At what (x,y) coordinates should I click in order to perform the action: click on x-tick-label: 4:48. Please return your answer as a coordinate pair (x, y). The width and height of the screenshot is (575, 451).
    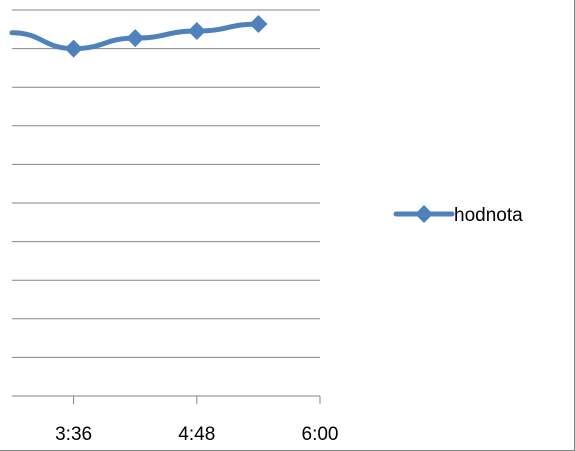
    Looking at the image, I should click on (196, 434).